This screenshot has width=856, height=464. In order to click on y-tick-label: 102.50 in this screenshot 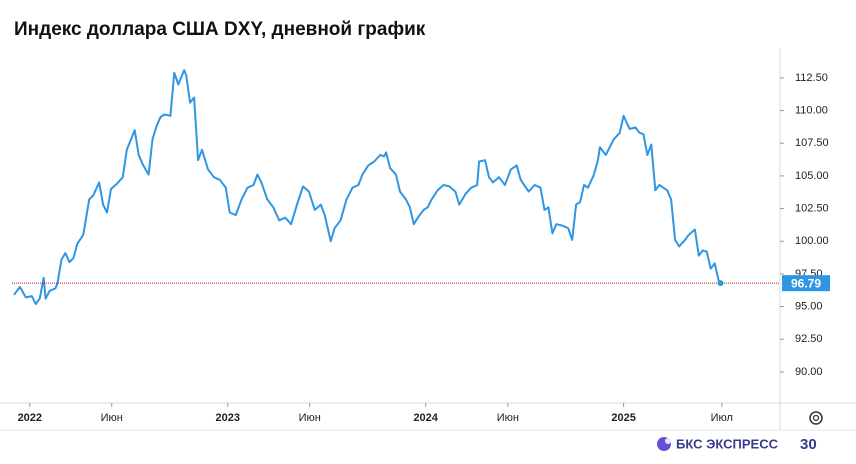, I will do `click(812, 208)`.